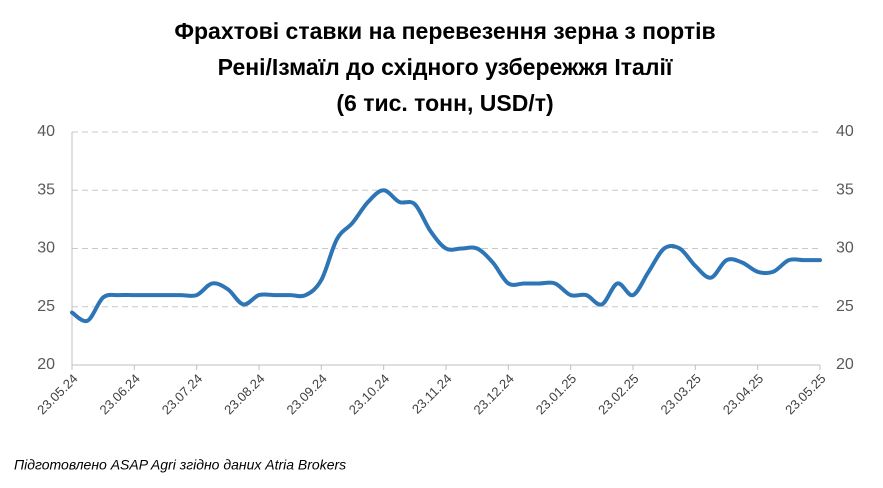  Describe the element at coordinates (46, 131) in the screenshot. I see `y-tick-label: 40` at that location.